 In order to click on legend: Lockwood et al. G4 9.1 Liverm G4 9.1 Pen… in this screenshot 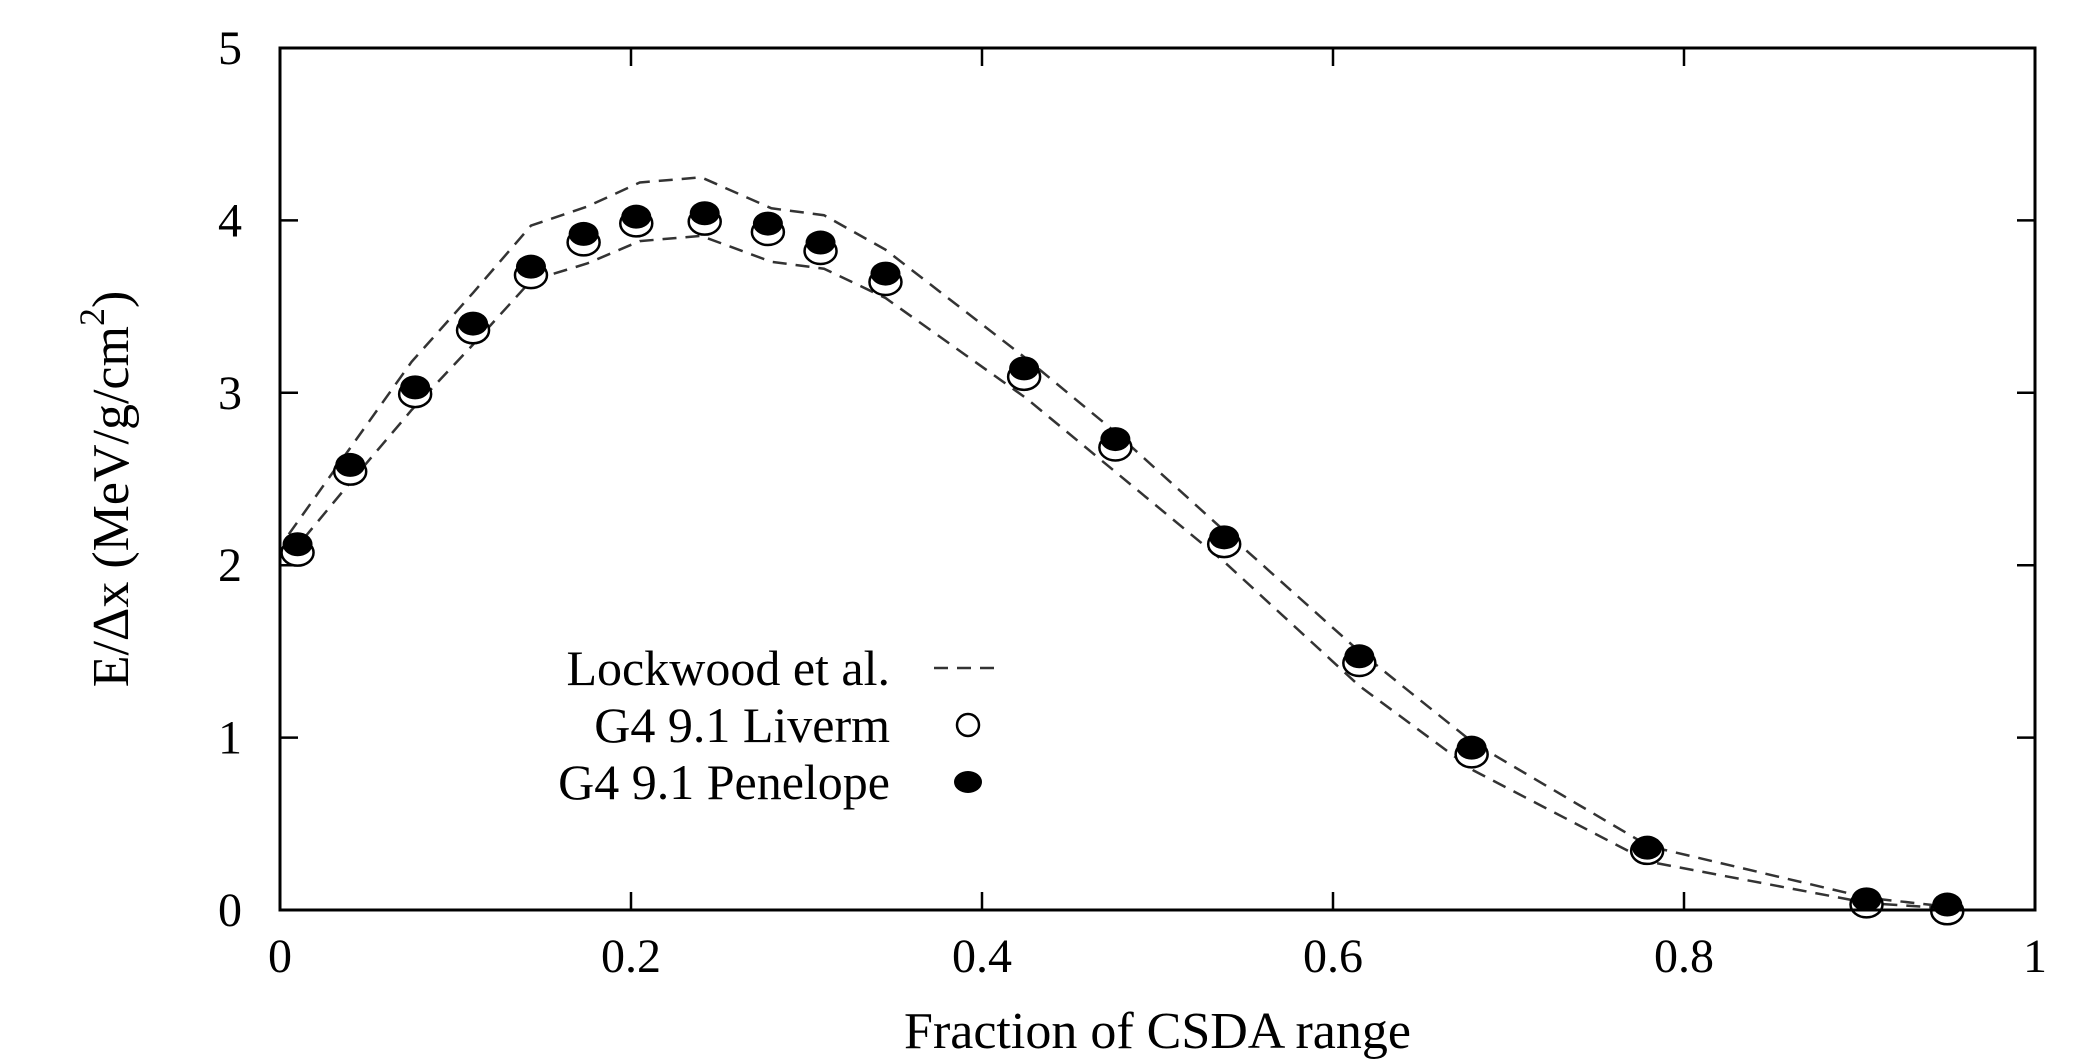, I will do `click(780, 725)`.